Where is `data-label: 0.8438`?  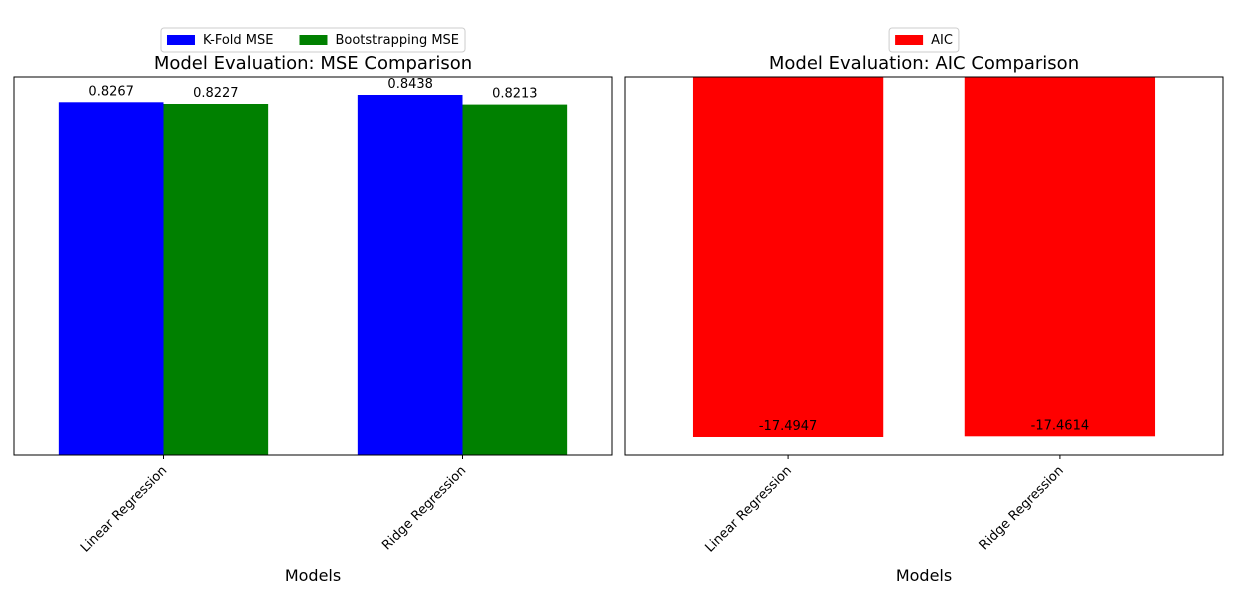 data-label: 0.8438 is located at coordinates (410, 84).